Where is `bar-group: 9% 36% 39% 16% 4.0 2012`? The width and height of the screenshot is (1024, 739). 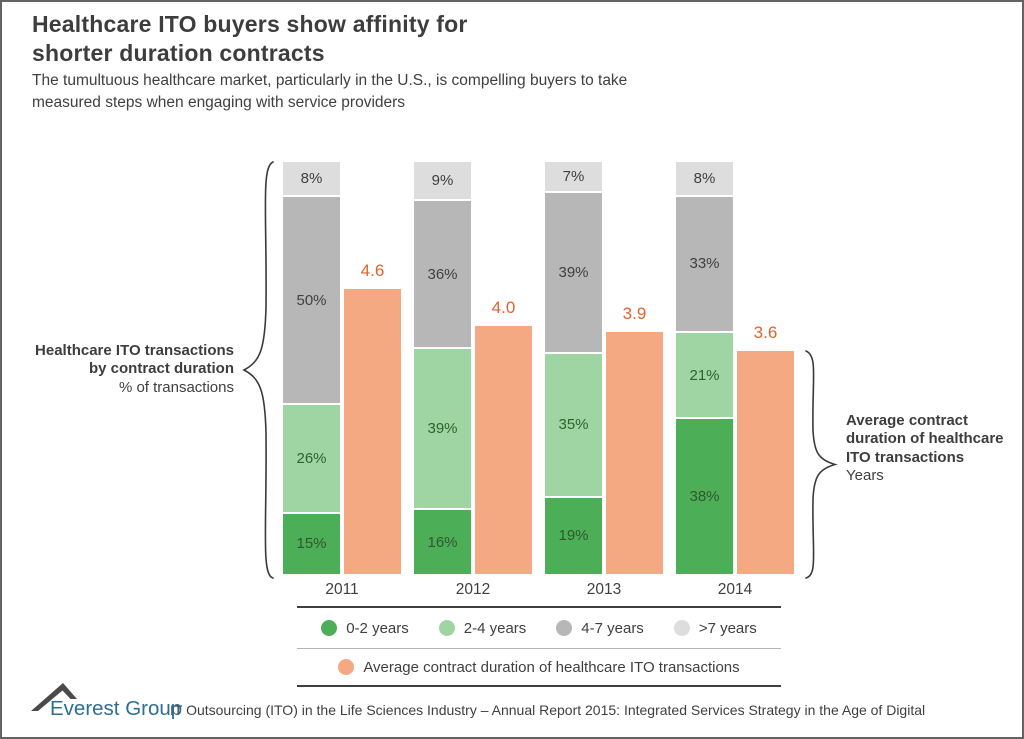
bar-group: 9% 36% 39% 16% 4.0 2012 is located at coordinates (473, 380).